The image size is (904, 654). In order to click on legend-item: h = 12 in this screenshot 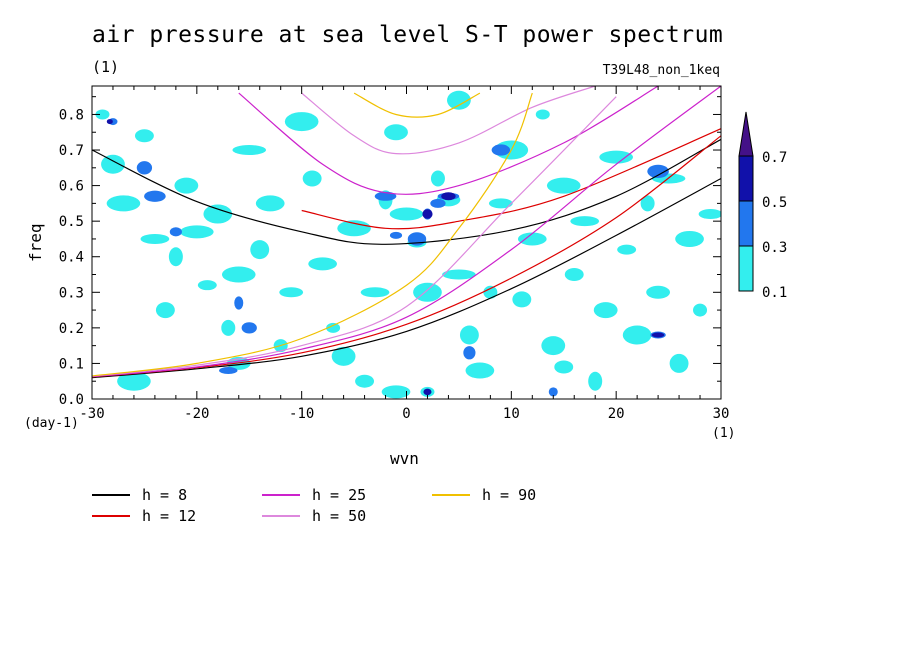, I will do `click(144, 516)`.